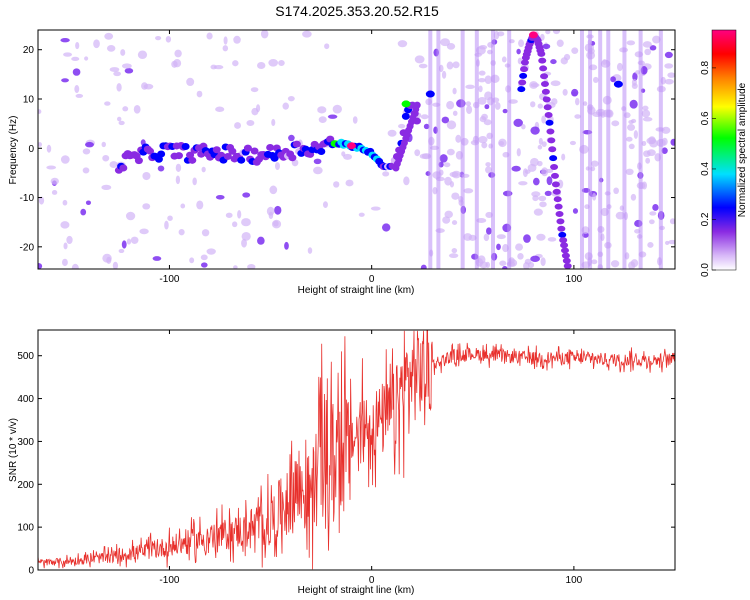 This screenshot has width=750, height=600. What do you see at coordinates (724, 150) in the screenshot?
I see `colorbar-gradient` at bounding box center [724, 150].